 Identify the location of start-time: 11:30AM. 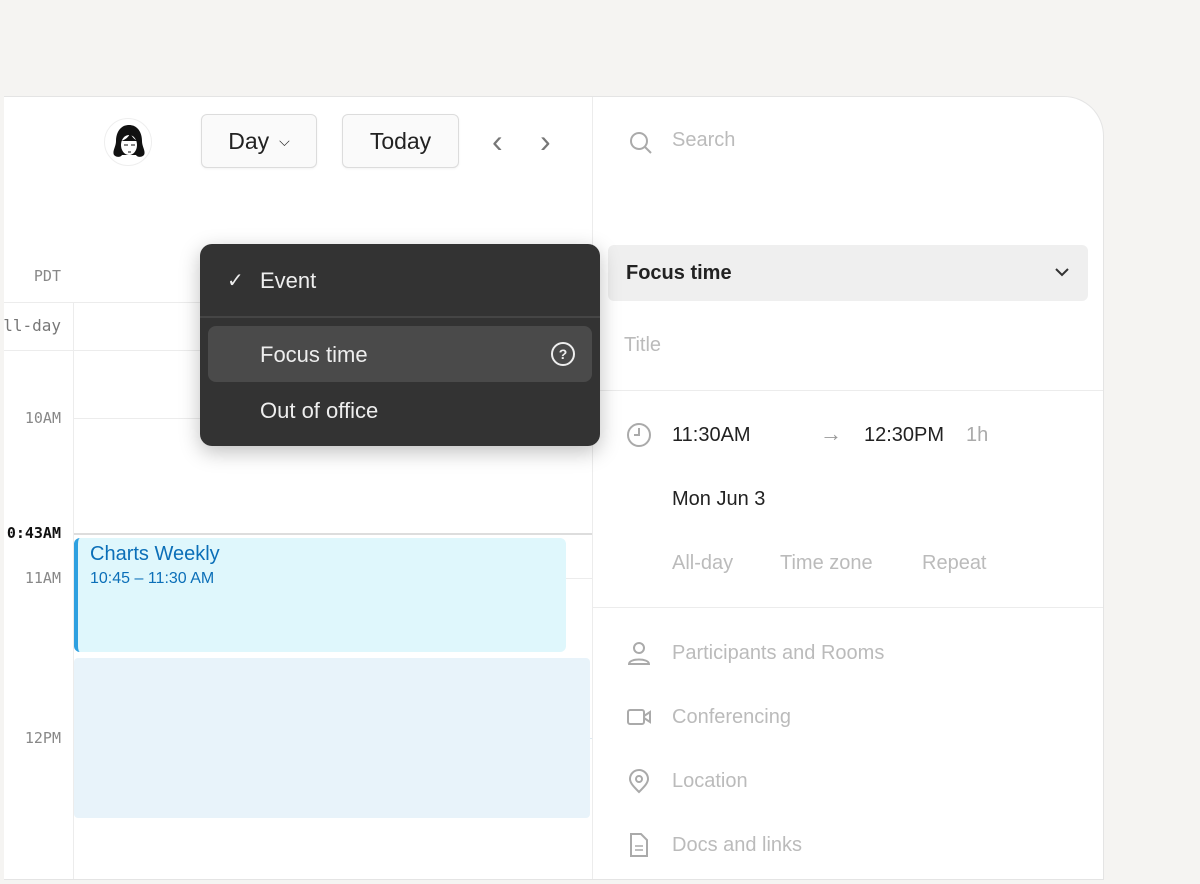
(711, 435).